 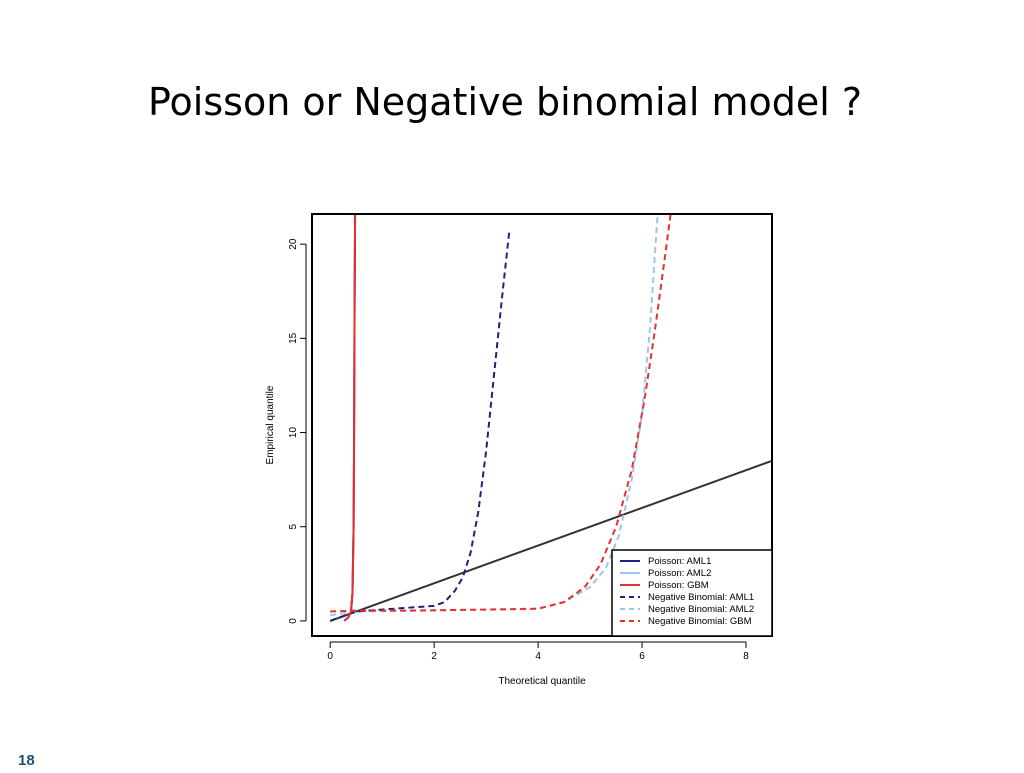 What do you see at coordinates (293, 244) in the screenshot?
I see `y-tick-label: 20` at bounding box center [293, 244].